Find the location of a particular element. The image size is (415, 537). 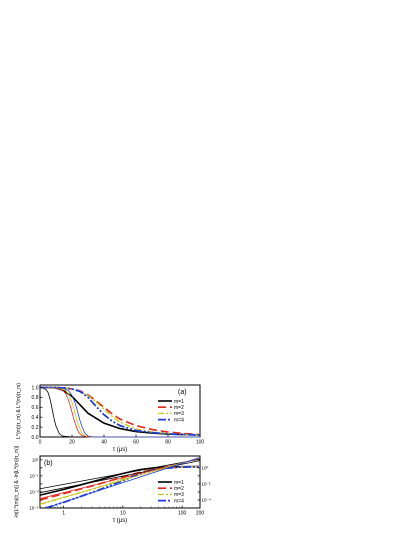

panel-b-x-tick-label: 1 is located at coordinates (63, 514).